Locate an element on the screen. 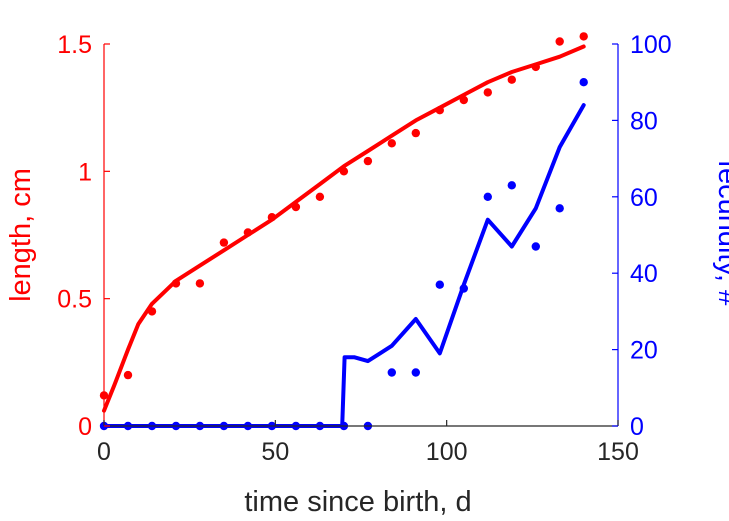 The height and width of the screenshot is (521, 729). y-right-tick-label: 60 is located at coordinates (644, 198).